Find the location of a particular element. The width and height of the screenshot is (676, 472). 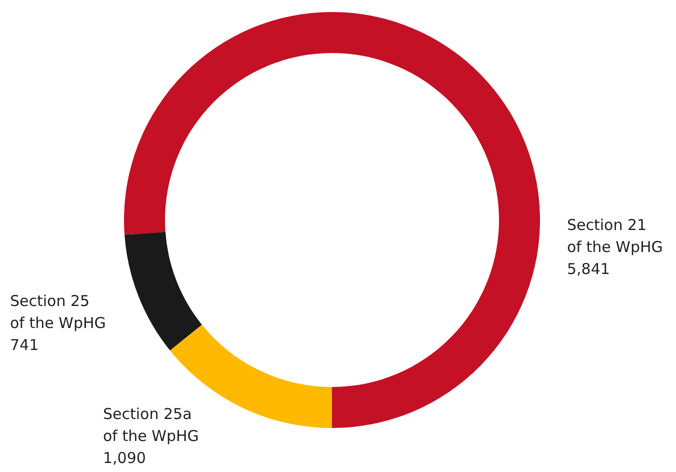

data-label: 741 is located at coordinates (24, 345).